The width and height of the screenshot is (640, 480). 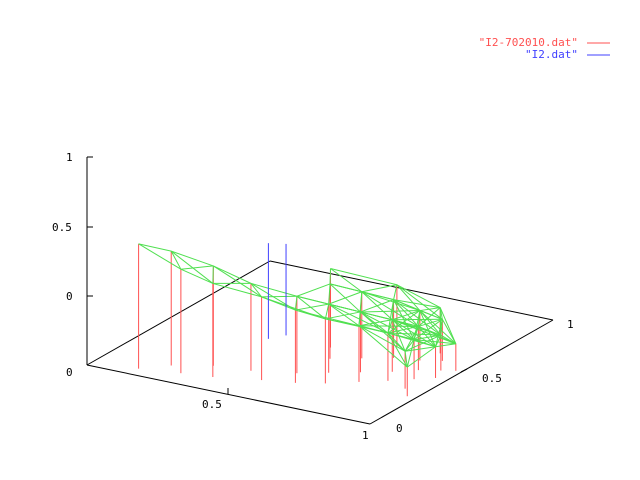 What do you see at coordinates (399, 428) in the screenshot?
I see `y-tick-label-0: 0` at bounding box center [399, 428].